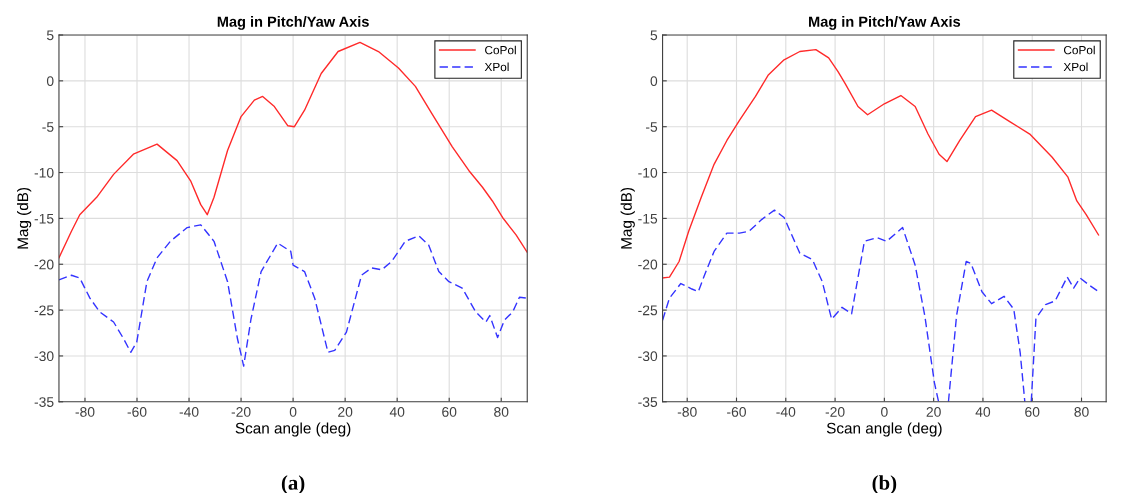  What do you see at coordinates (293, 295) in the screenshot?
I see `line-series` at bounding box center [293, 295].